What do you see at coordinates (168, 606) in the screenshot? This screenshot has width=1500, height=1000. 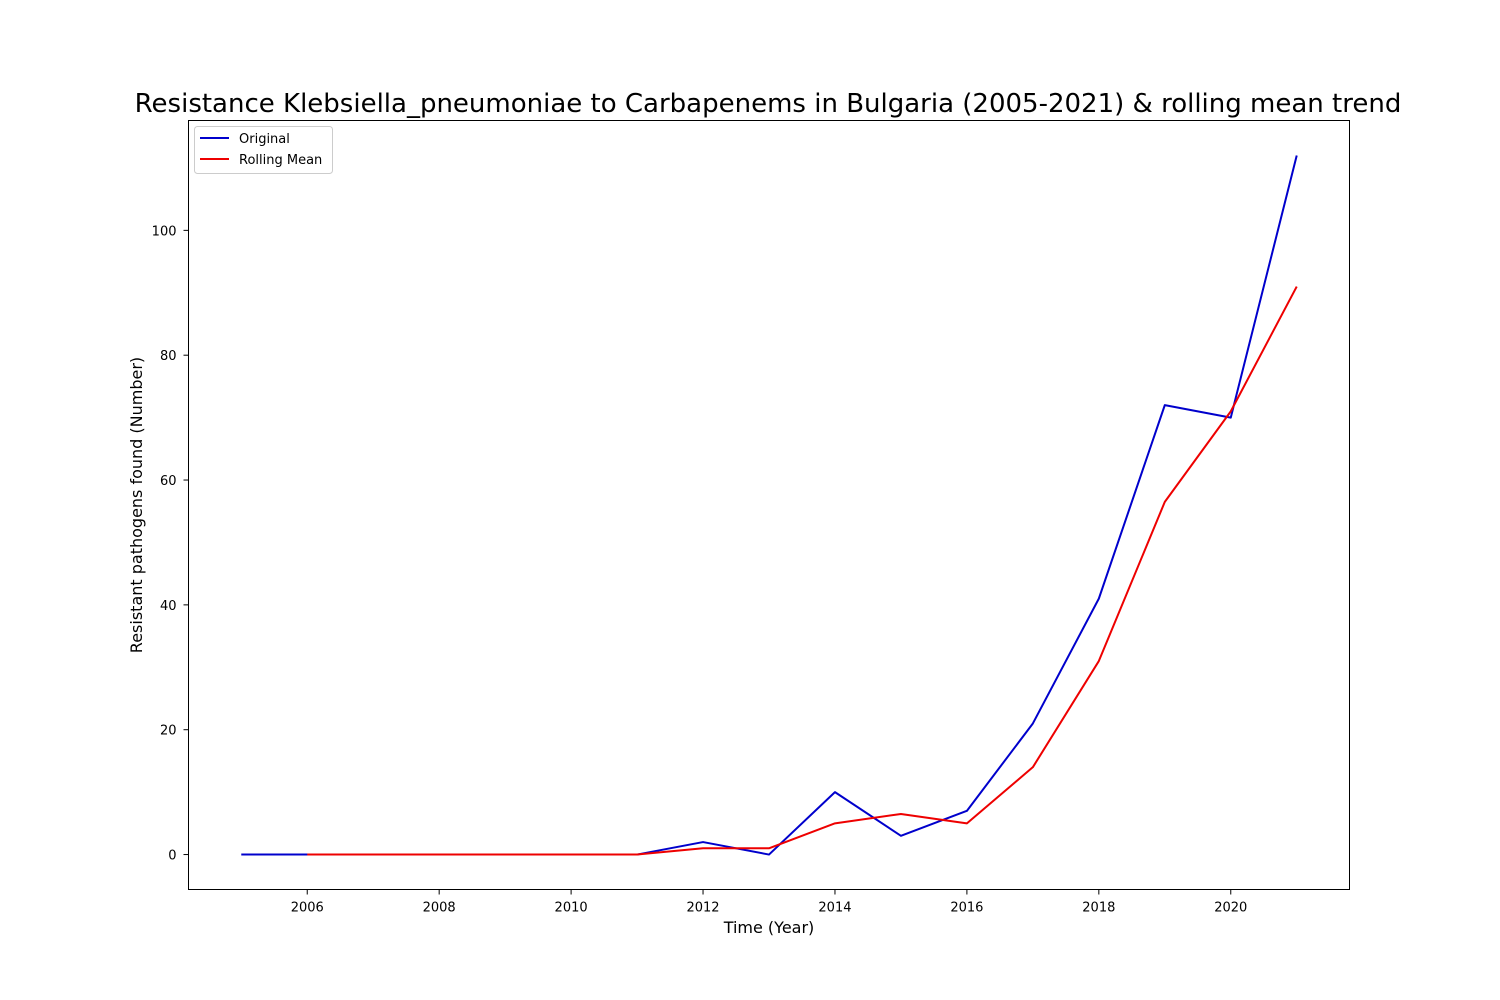 I see `y-tick-label: 40` at bounding box center [168, 606].